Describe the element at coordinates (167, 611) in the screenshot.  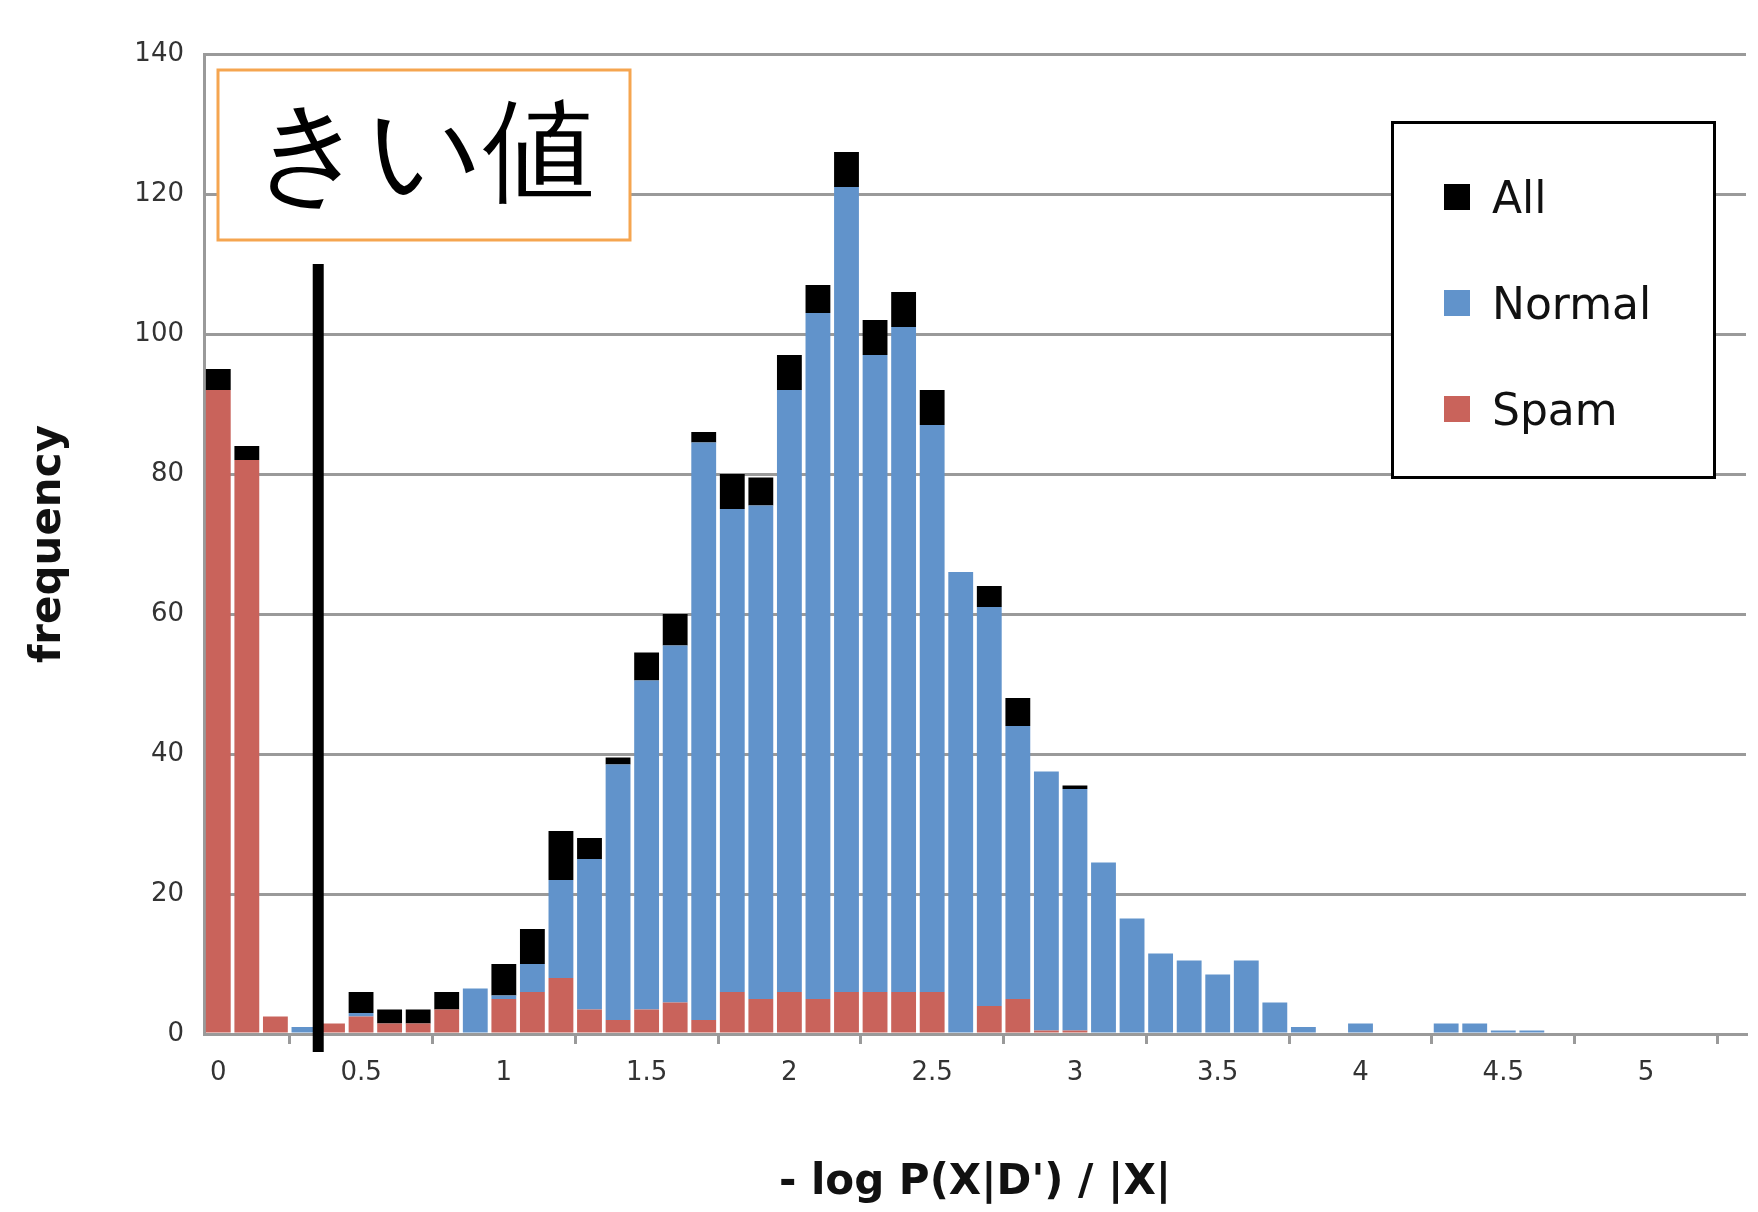
I see `y-tick-label: 60` at that location.